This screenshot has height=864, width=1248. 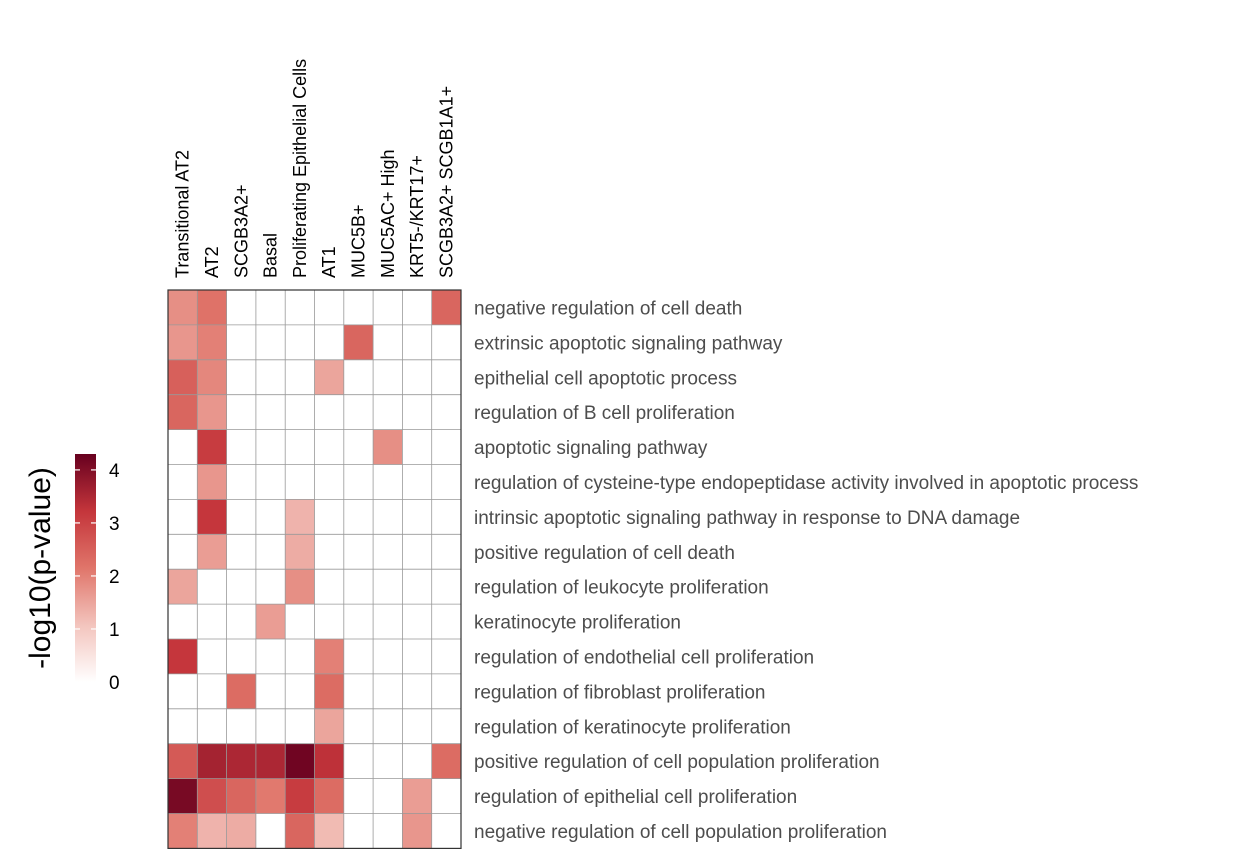 I want to click on column-label: Proliferating Epithelial Cells, so click(x=300, y=168).